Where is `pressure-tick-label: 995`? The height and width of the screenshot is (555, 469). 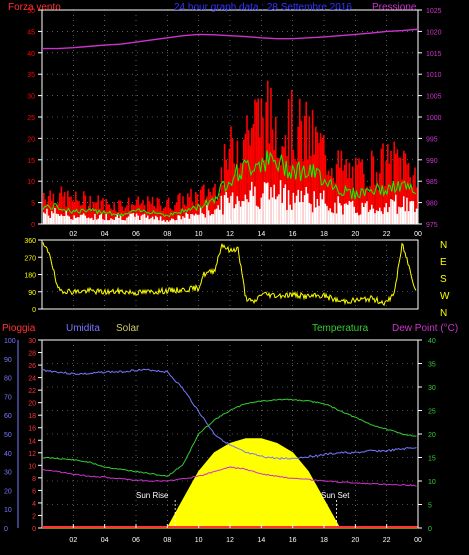
pressure-tick-label: 995 is located at coordinates (432, 139).